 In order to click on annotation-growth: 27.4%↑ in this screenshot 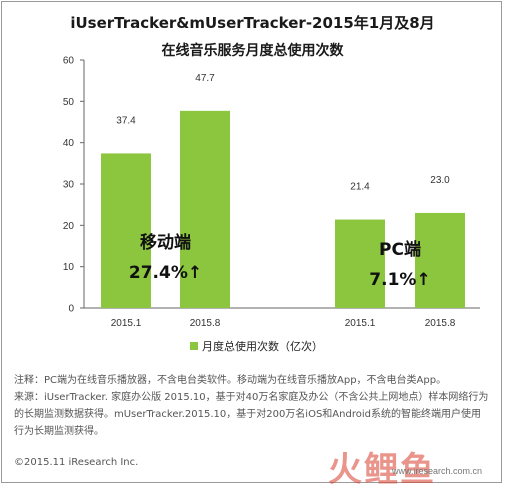, I will do `click(165, 273)`.